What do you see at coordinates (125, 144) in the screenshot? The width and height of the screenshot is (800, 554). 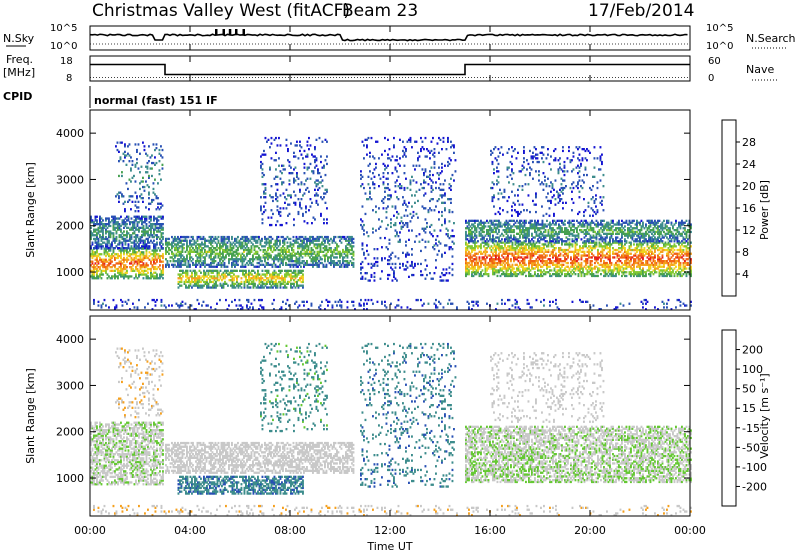 I see `power-cell-1948` at bounding box center [125, 144].